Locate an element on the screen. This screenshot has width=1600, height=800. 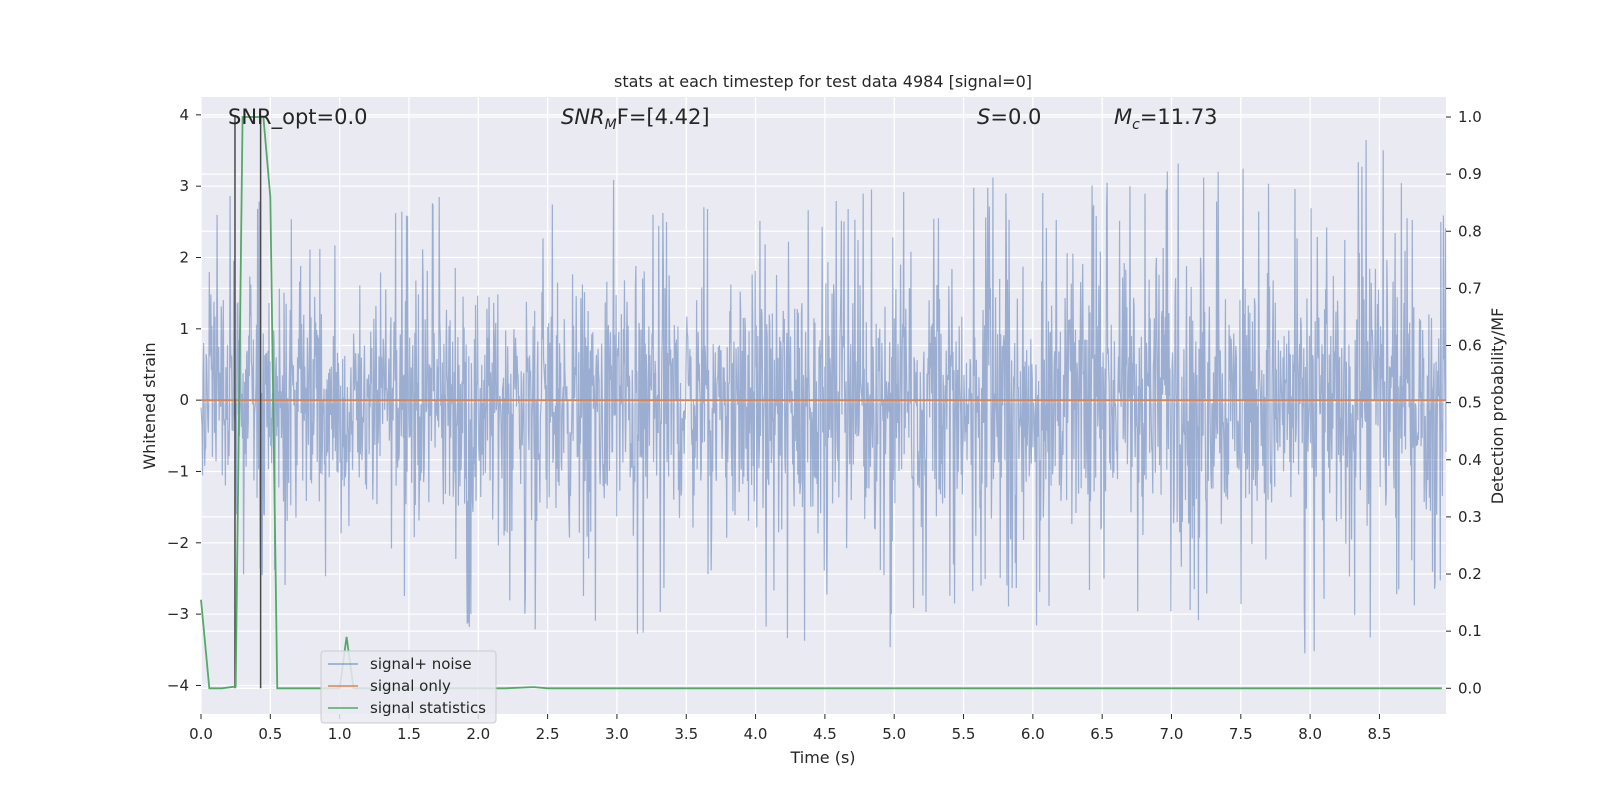
x-tick-label: 3.0 is located at coordinates (617, 734).